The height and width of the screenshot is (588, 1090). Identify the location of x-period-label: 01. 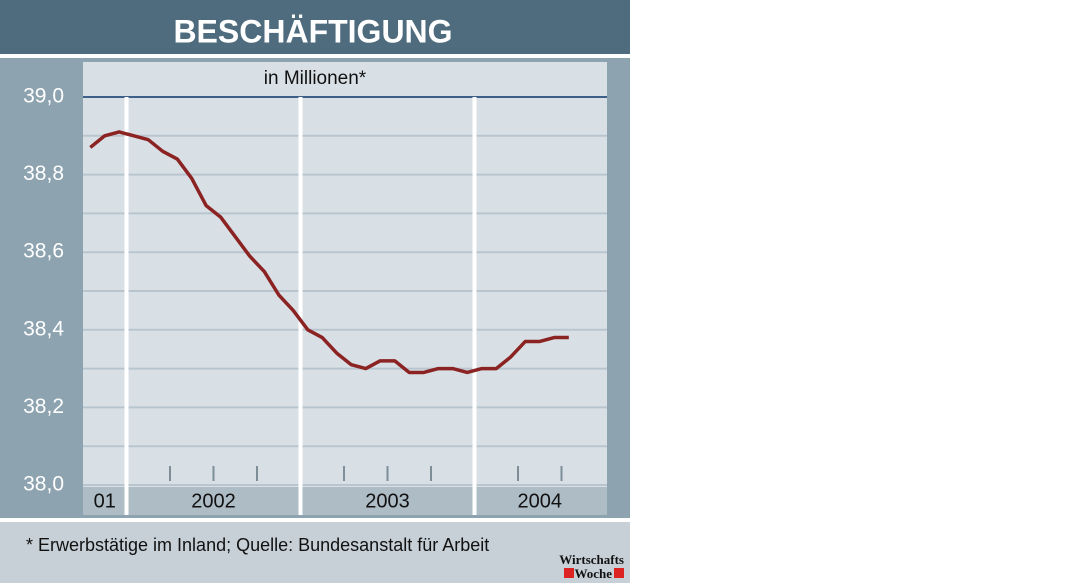
(105, 501).